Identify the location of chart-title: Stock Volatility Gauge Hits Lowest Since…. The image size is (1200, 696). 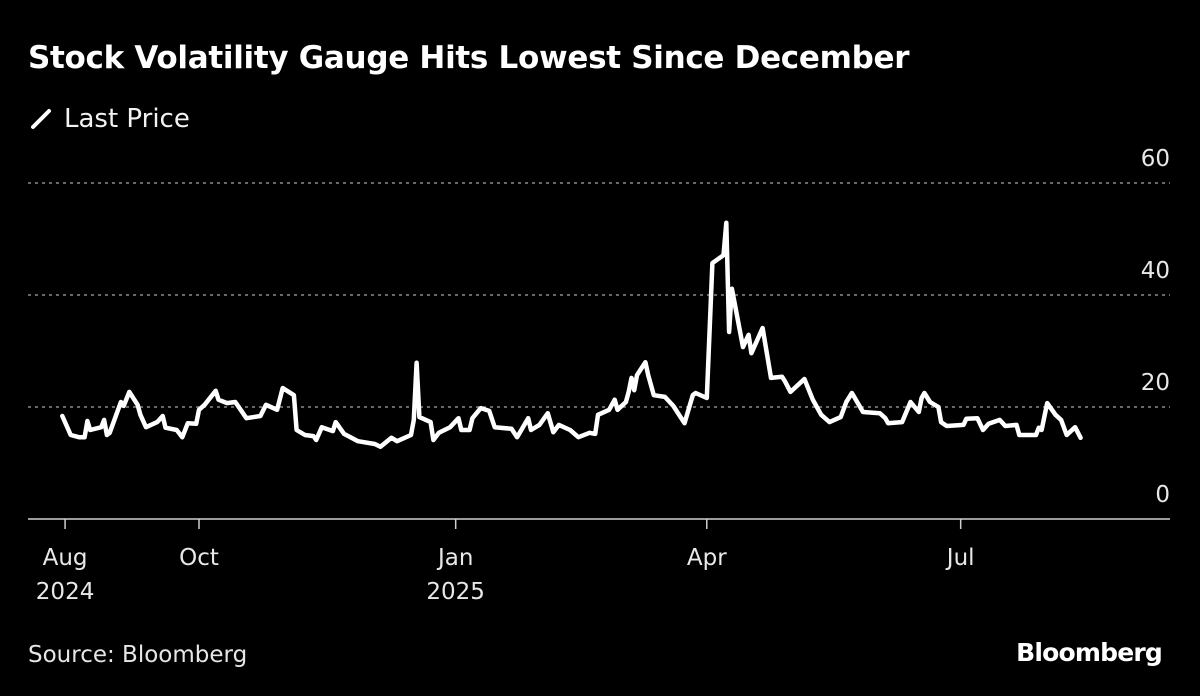
(469, 58).